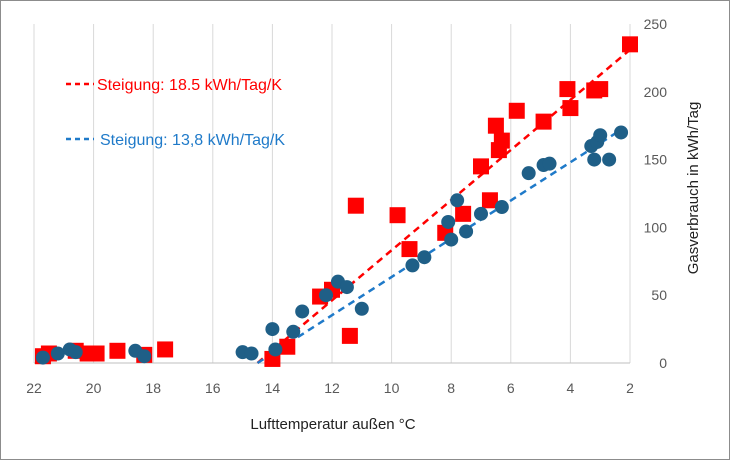 The image size is (730, 460). What do you see at coordinates (213, 388) in the screenshot?
I see `x-tick-label: 16` at bounding box center [213, 388].